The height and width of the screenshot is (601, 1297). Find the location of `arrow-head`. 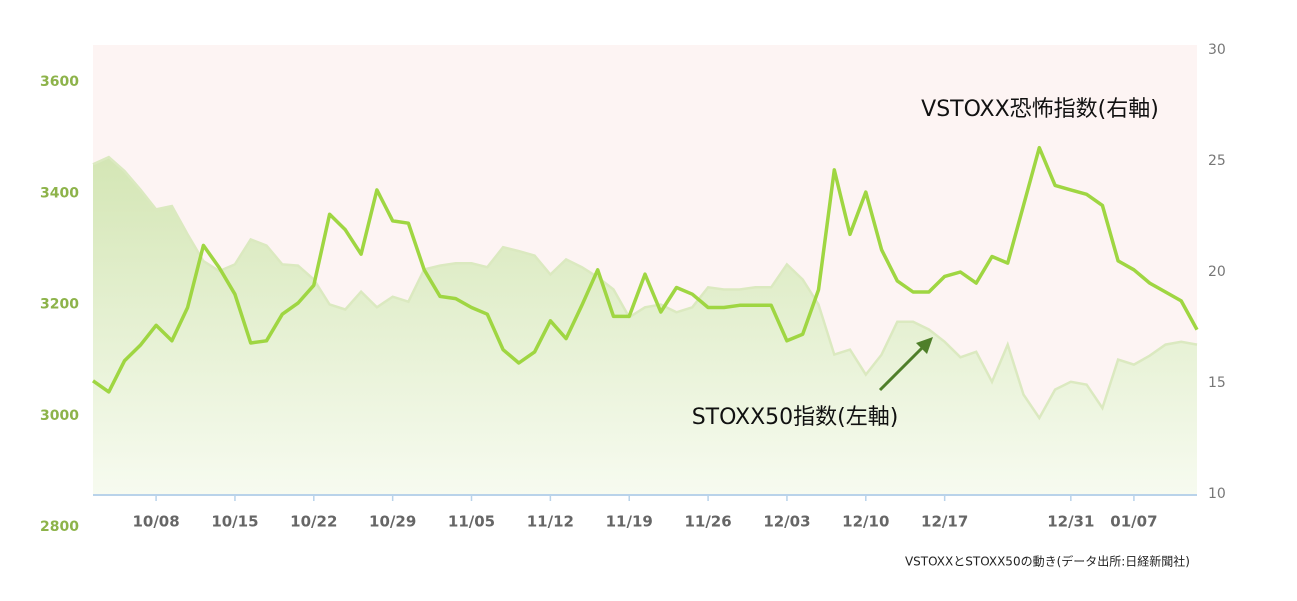

arrow-head is located at coordinates (924, 345).